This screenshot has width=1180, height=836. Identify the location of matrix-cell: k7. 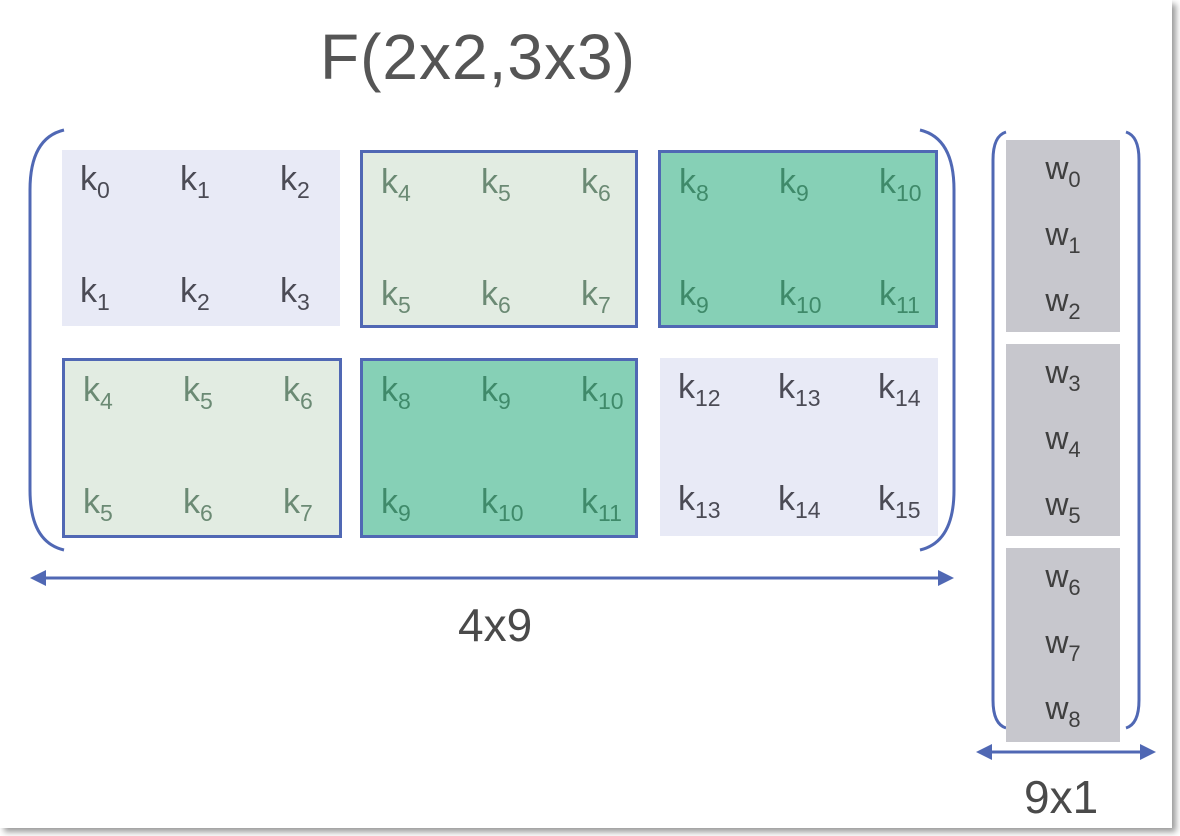
(596, 297).